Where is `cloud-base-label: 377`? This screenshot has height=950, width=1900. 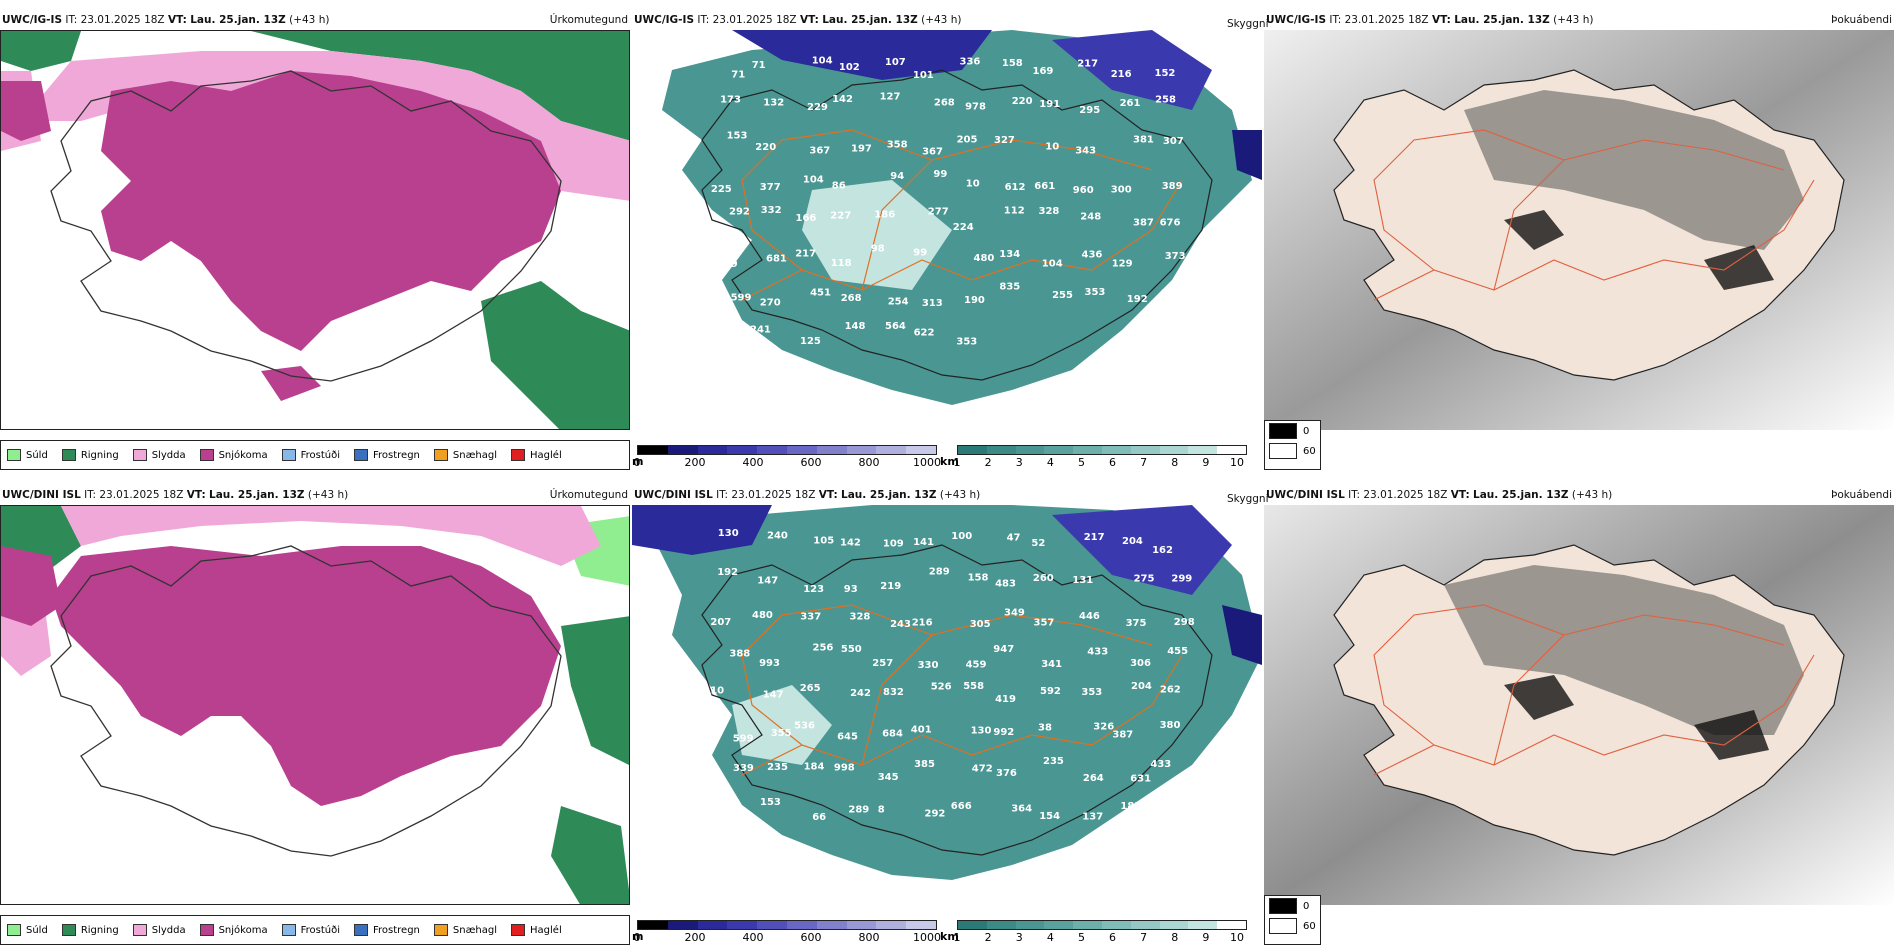 cloud-base-label: 377 is located at coordinates (770, 187).